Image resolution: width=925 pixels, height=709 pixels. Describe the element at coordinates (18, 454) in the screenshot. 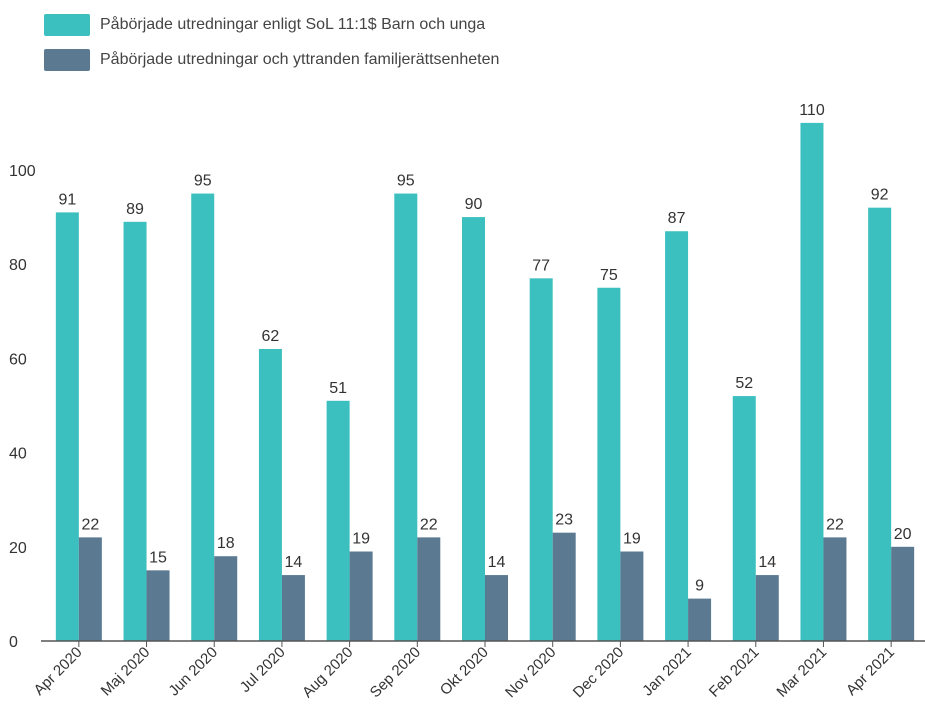

I see `y-tick-label-40: 40` at that location.